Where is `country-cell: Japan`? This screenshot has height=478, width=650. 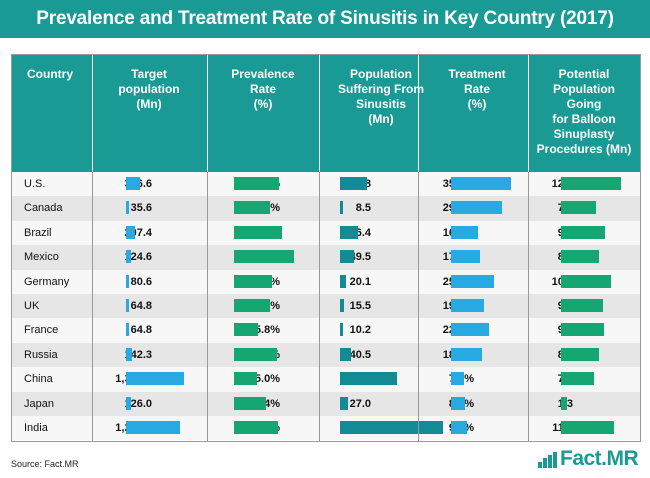
country-cell: Japan is located at coordinates (39, 403).